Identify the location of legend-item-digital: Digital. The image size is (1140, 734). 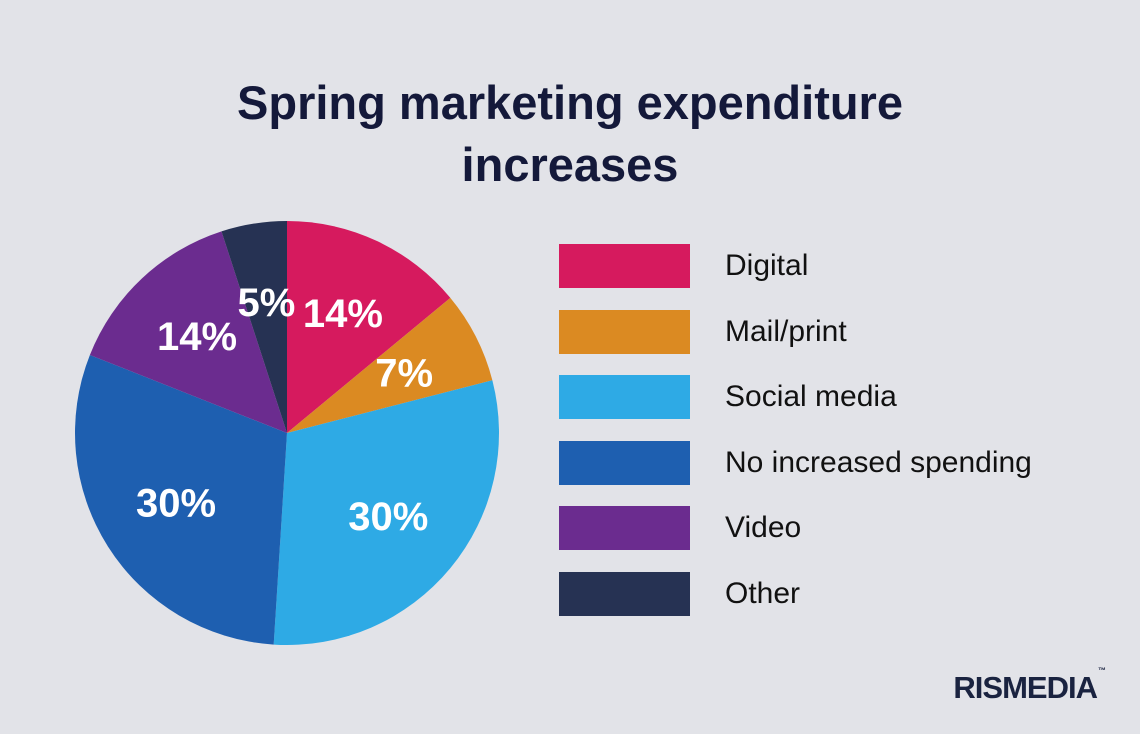
(829, 266).